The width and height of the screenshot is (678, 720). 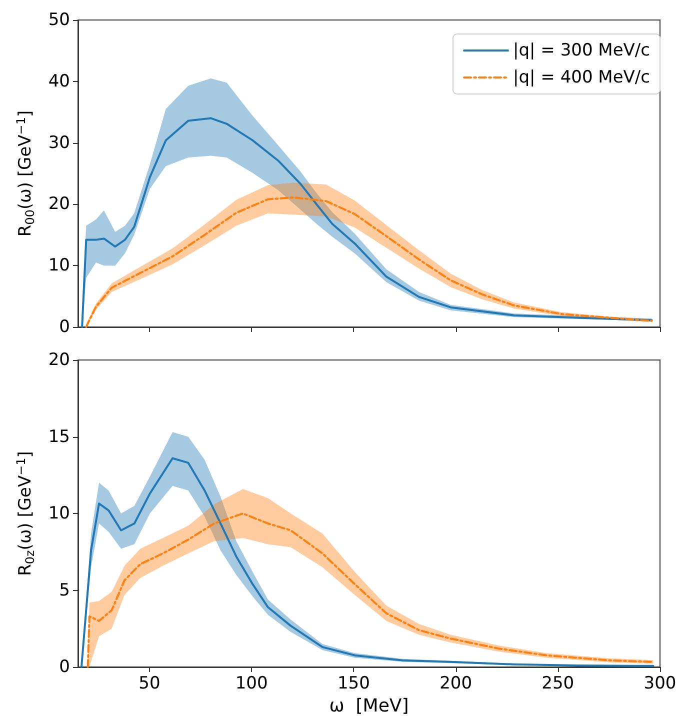 I want to click on y-tick-label: 15, so click(x=59, y=436).